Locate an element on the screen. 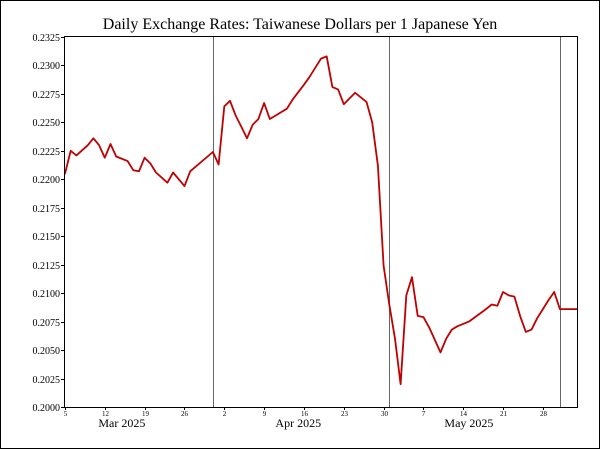 The width and height of the screenshot is (600, 449). y-tick-label: 0.2300 is located at coordinates (47, 66).